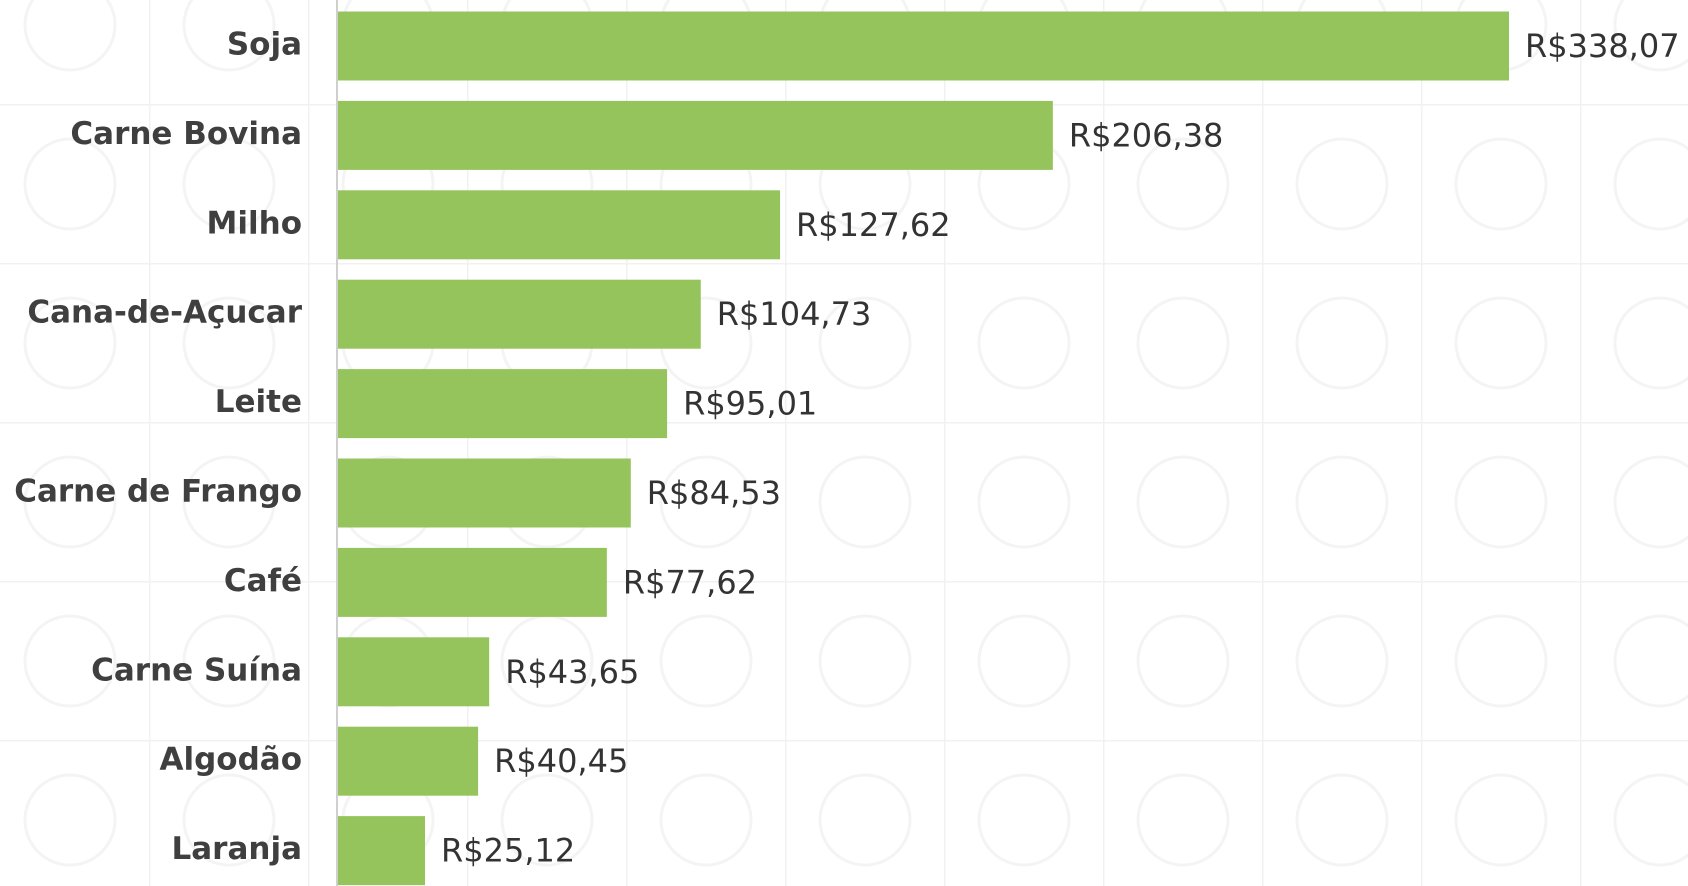 This screenshot has height=886, width=1688. What do you see at coordinates (158, 492) in the screenshot?
I see `category-label: Carne de Frango` at bounding box center [158, 492].